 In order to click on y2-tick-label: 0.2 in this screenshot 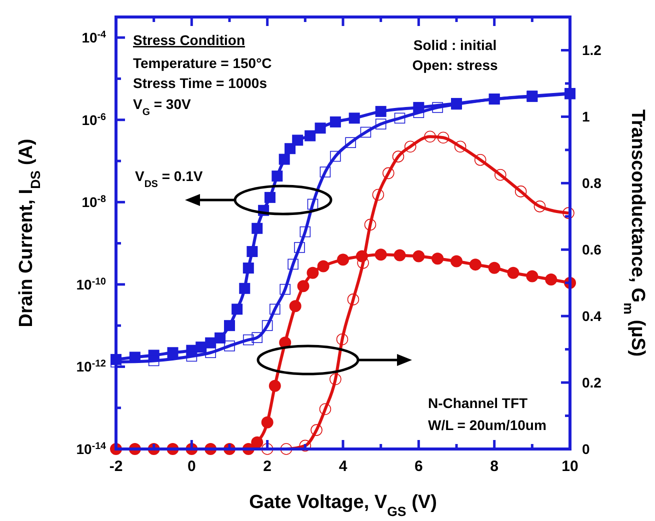, I will do `click(592, 382)`.